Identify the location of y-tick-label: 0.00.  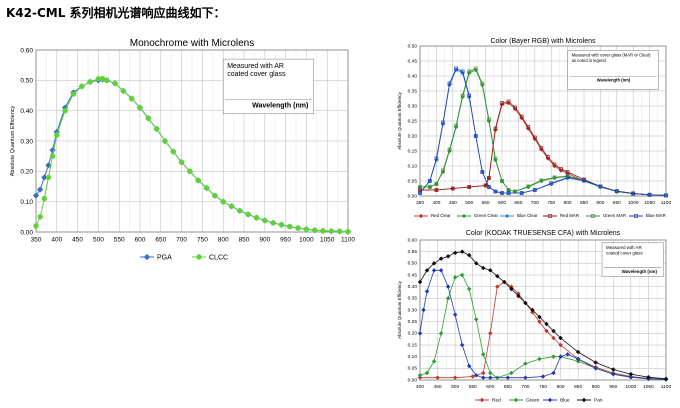
(413, 380).